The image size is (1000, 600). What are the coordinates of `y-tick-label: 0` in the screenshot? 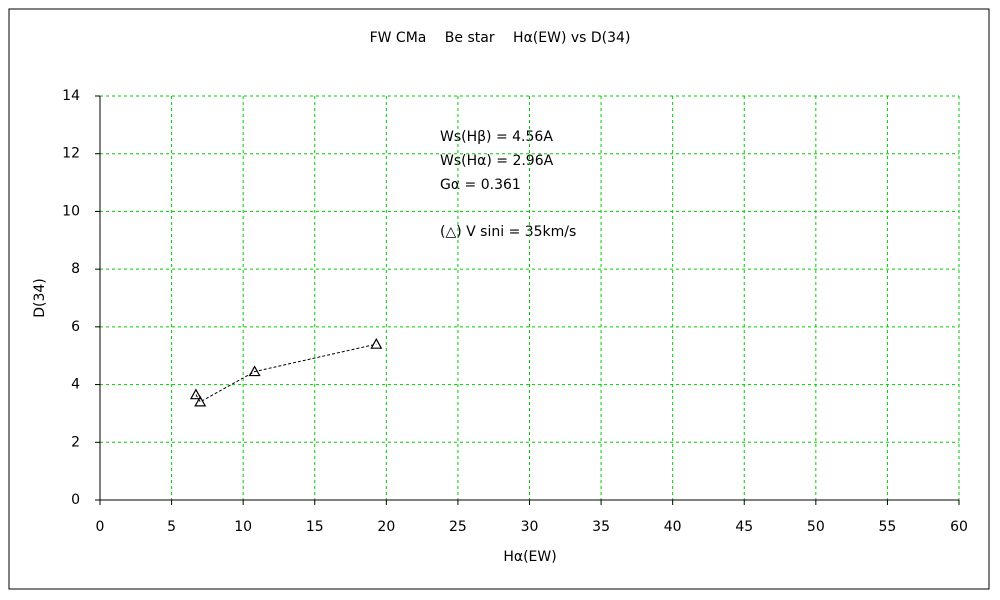 It's located at (75, 500).